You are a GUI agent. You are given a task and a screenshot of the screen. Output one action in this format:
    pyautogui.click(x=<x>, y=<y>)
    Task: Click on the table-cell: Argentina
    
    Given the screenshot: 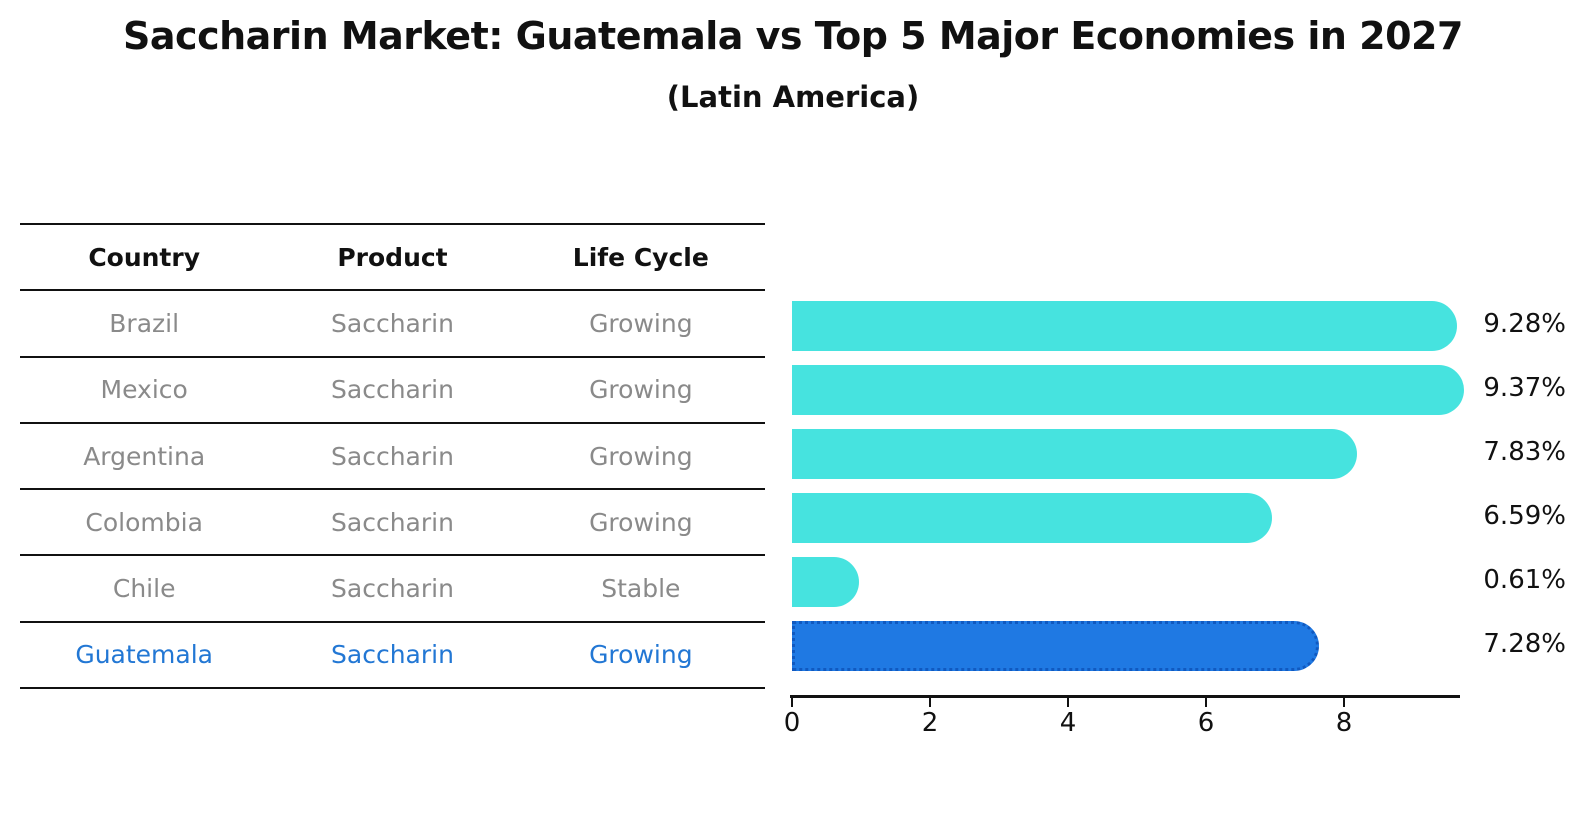 What is the action you would take?
    pyautogui.click(x=144, y=456)
    